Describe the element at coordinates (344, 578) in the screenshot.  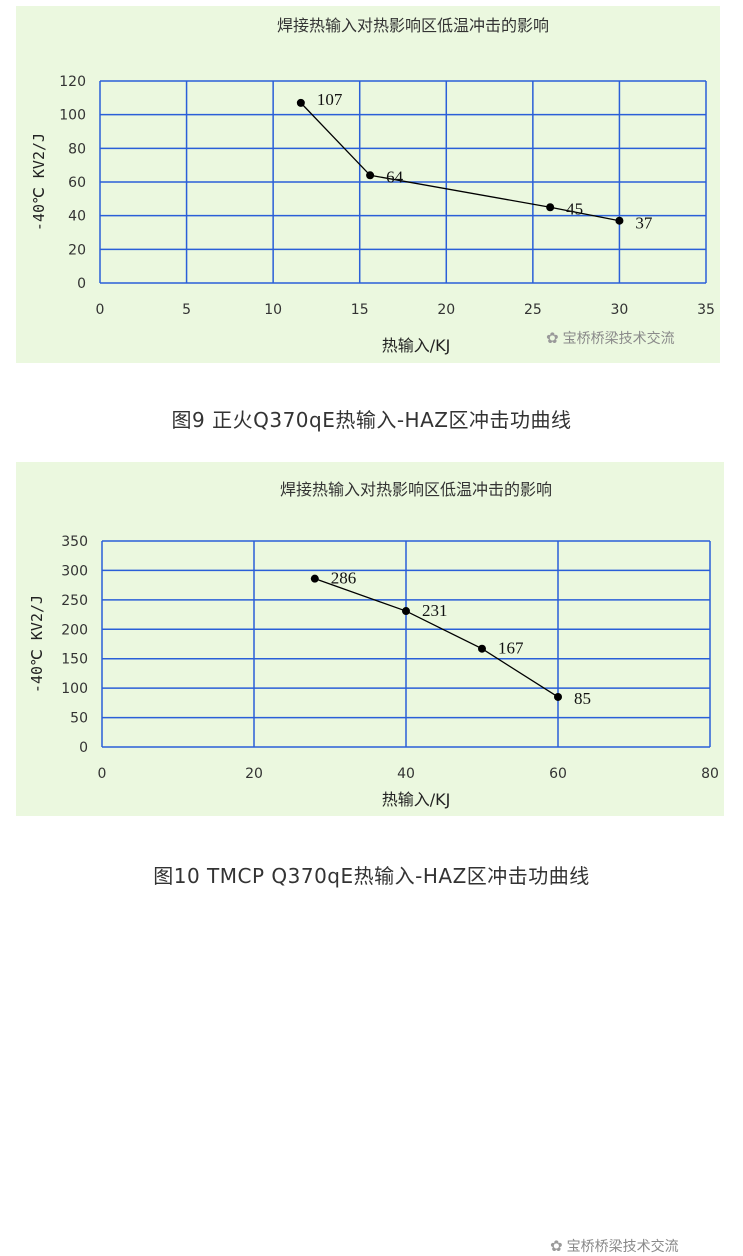
I see `data-label: 286` at that location.